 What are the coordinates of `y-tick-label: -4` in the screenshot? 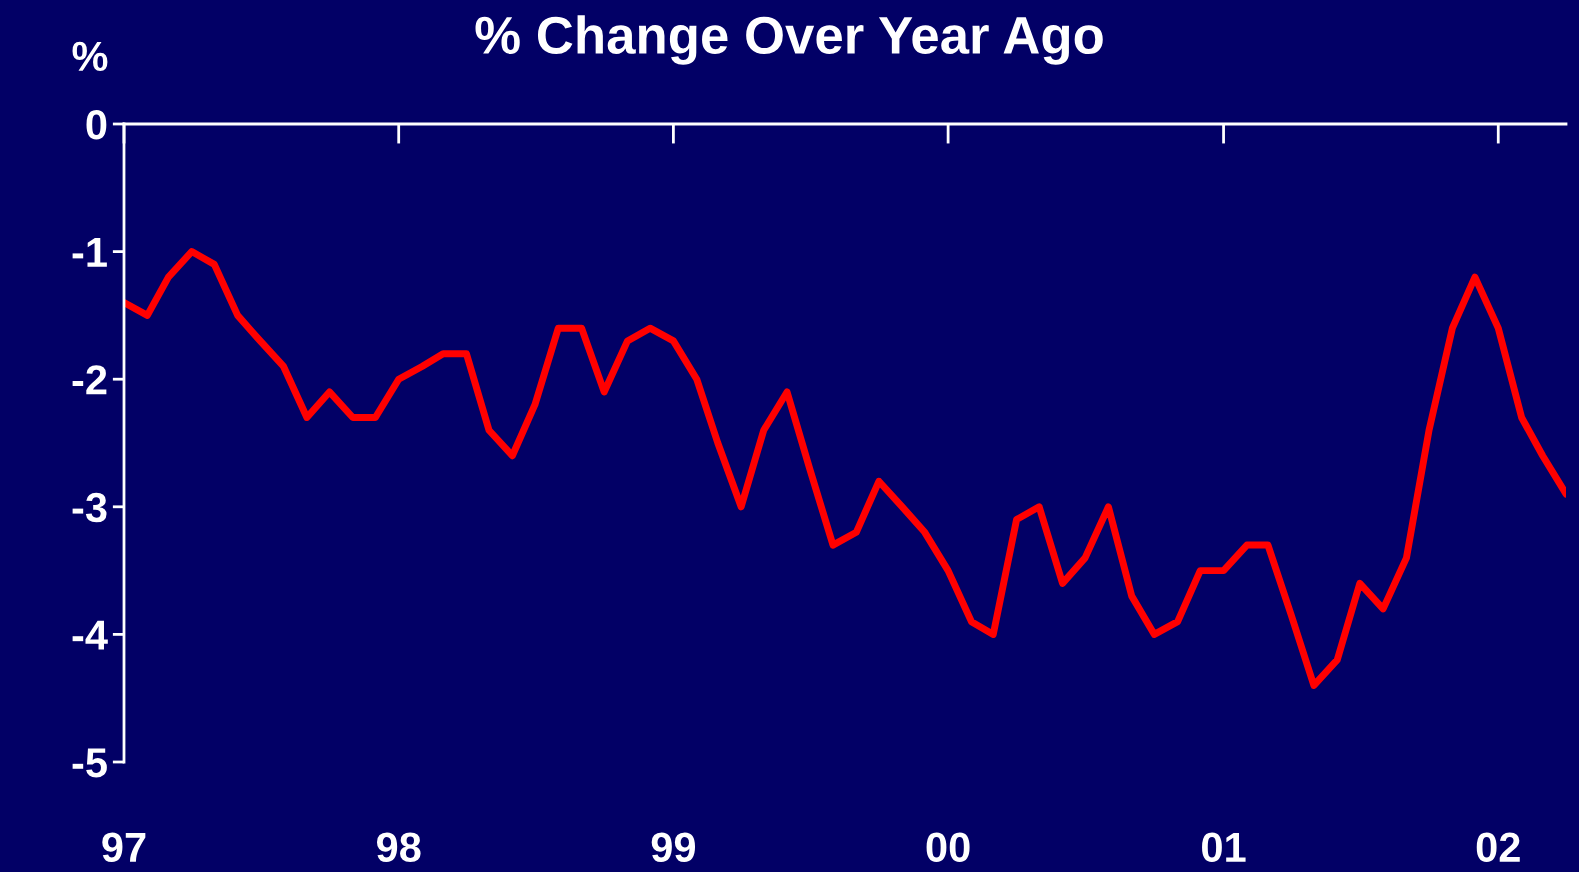 It's located at (90, 635).